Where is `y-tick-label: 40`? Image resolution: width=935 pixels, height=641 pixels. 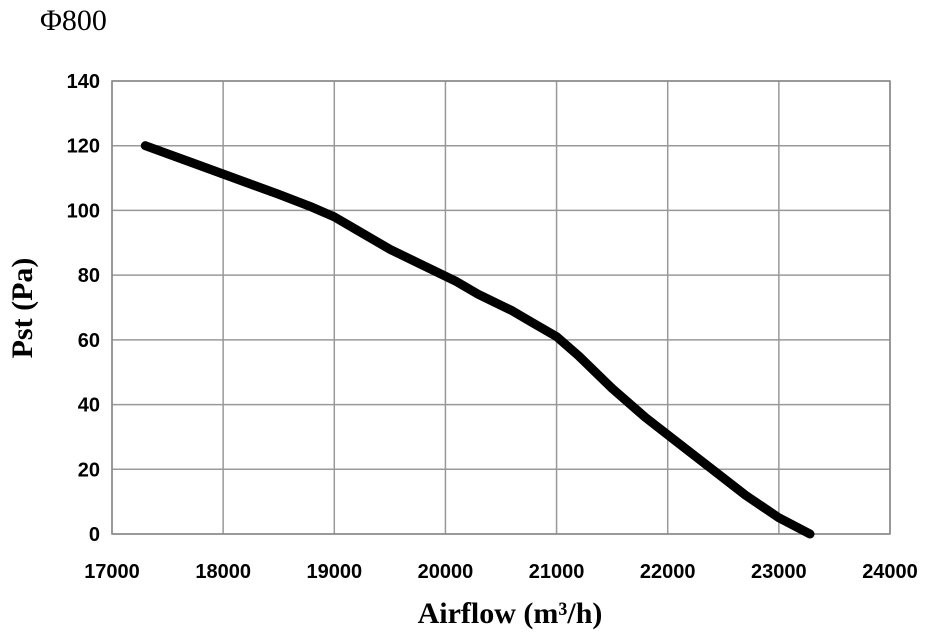
y-tick-label: 40 is located at coordinates (89, 406).